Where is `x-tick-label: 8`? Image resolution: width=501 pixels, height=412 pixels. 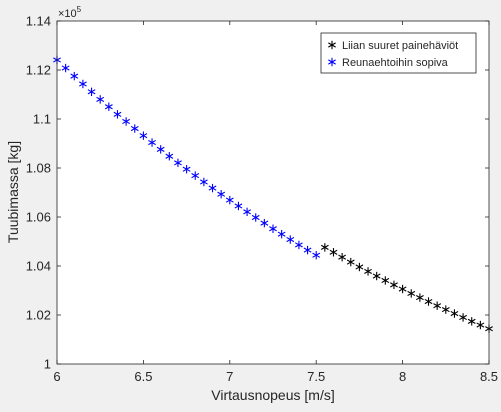
x-tick-label: 8 is located at coordinates (402, 376).